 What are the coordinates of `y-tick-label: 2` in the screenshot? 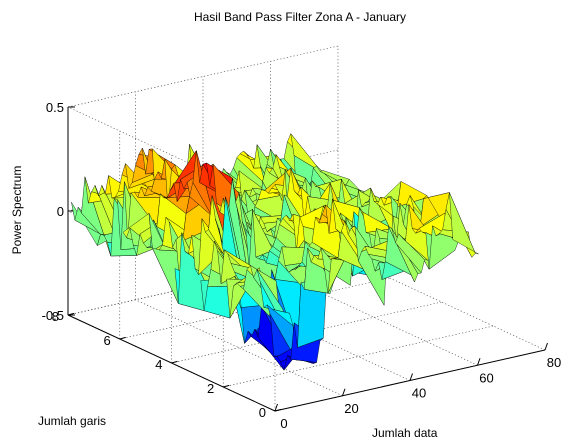 It's located at (210, 388).